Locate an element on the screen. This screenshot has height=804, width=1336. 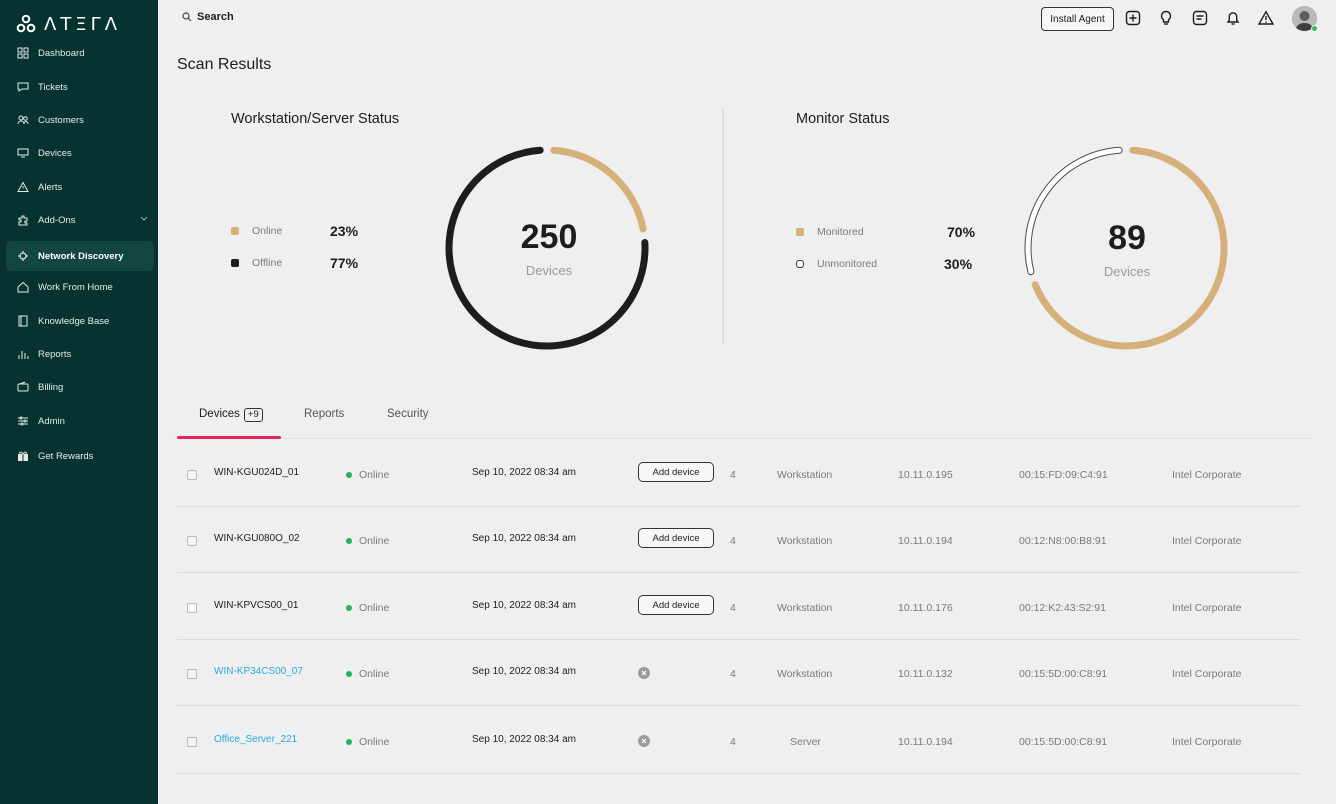
legend-online: Online is located at coordinates (256, 231).